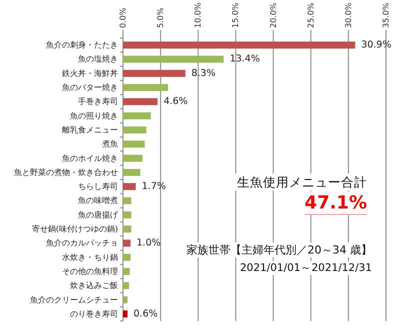  I want to click on data-label: 13.4%, so click(245, 59).